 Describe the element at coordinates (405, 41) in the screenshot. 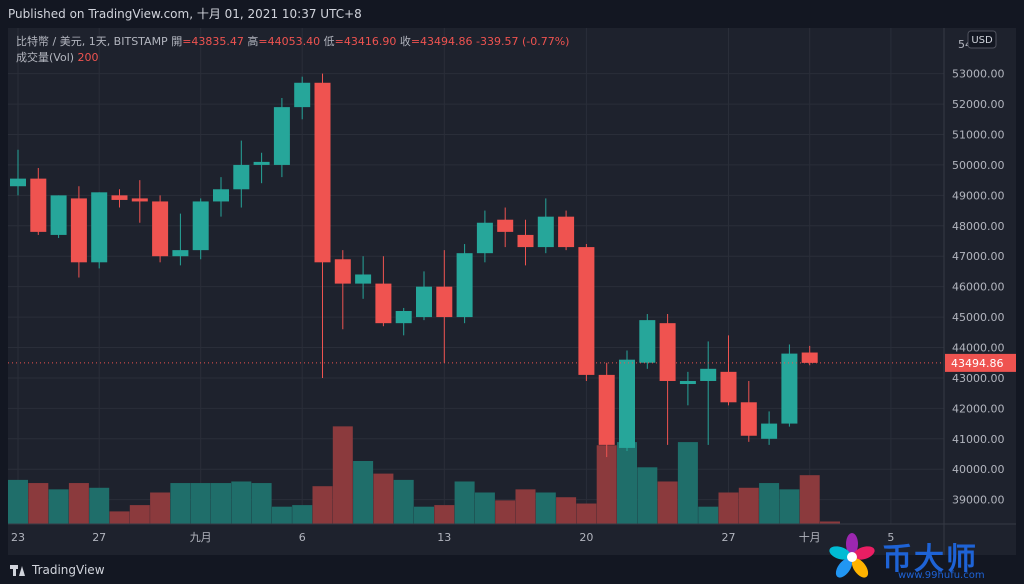

I see `legend-close-label: 收` at that location.